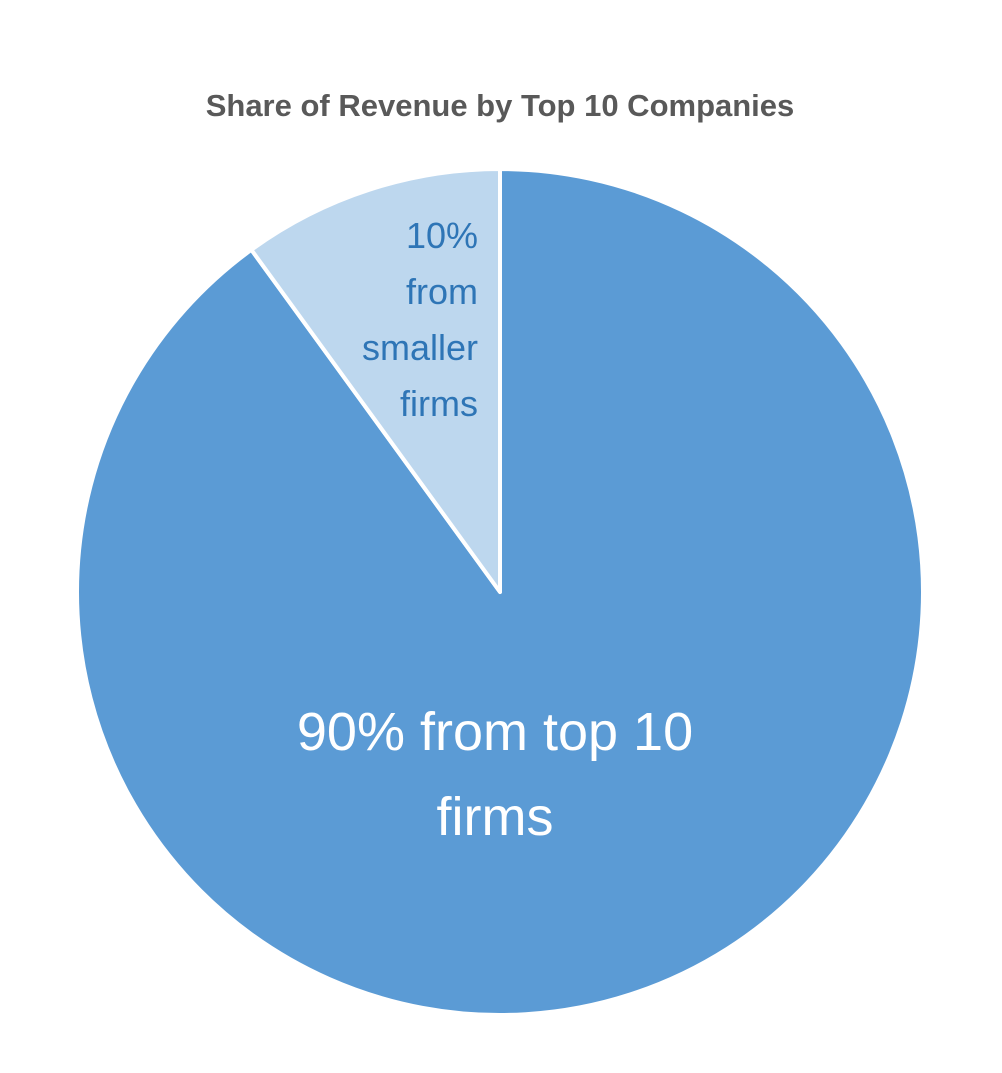 This screenshot has width=1002, height=1073. What do you see at coordinates (500, 105) in the screenshot?
I see `chart-title: Share of Revenue by Top 10 Companies` at bounding box center [500, 105].